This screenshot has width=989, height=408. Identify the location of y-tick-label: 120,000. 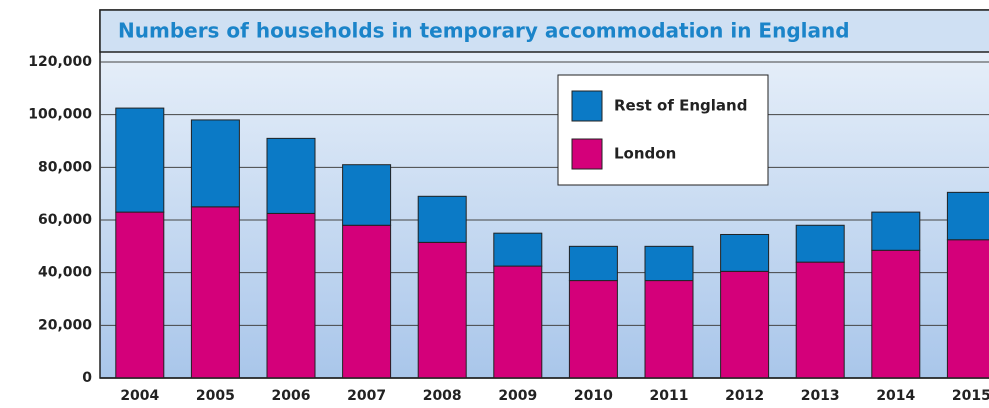
(60, 62).